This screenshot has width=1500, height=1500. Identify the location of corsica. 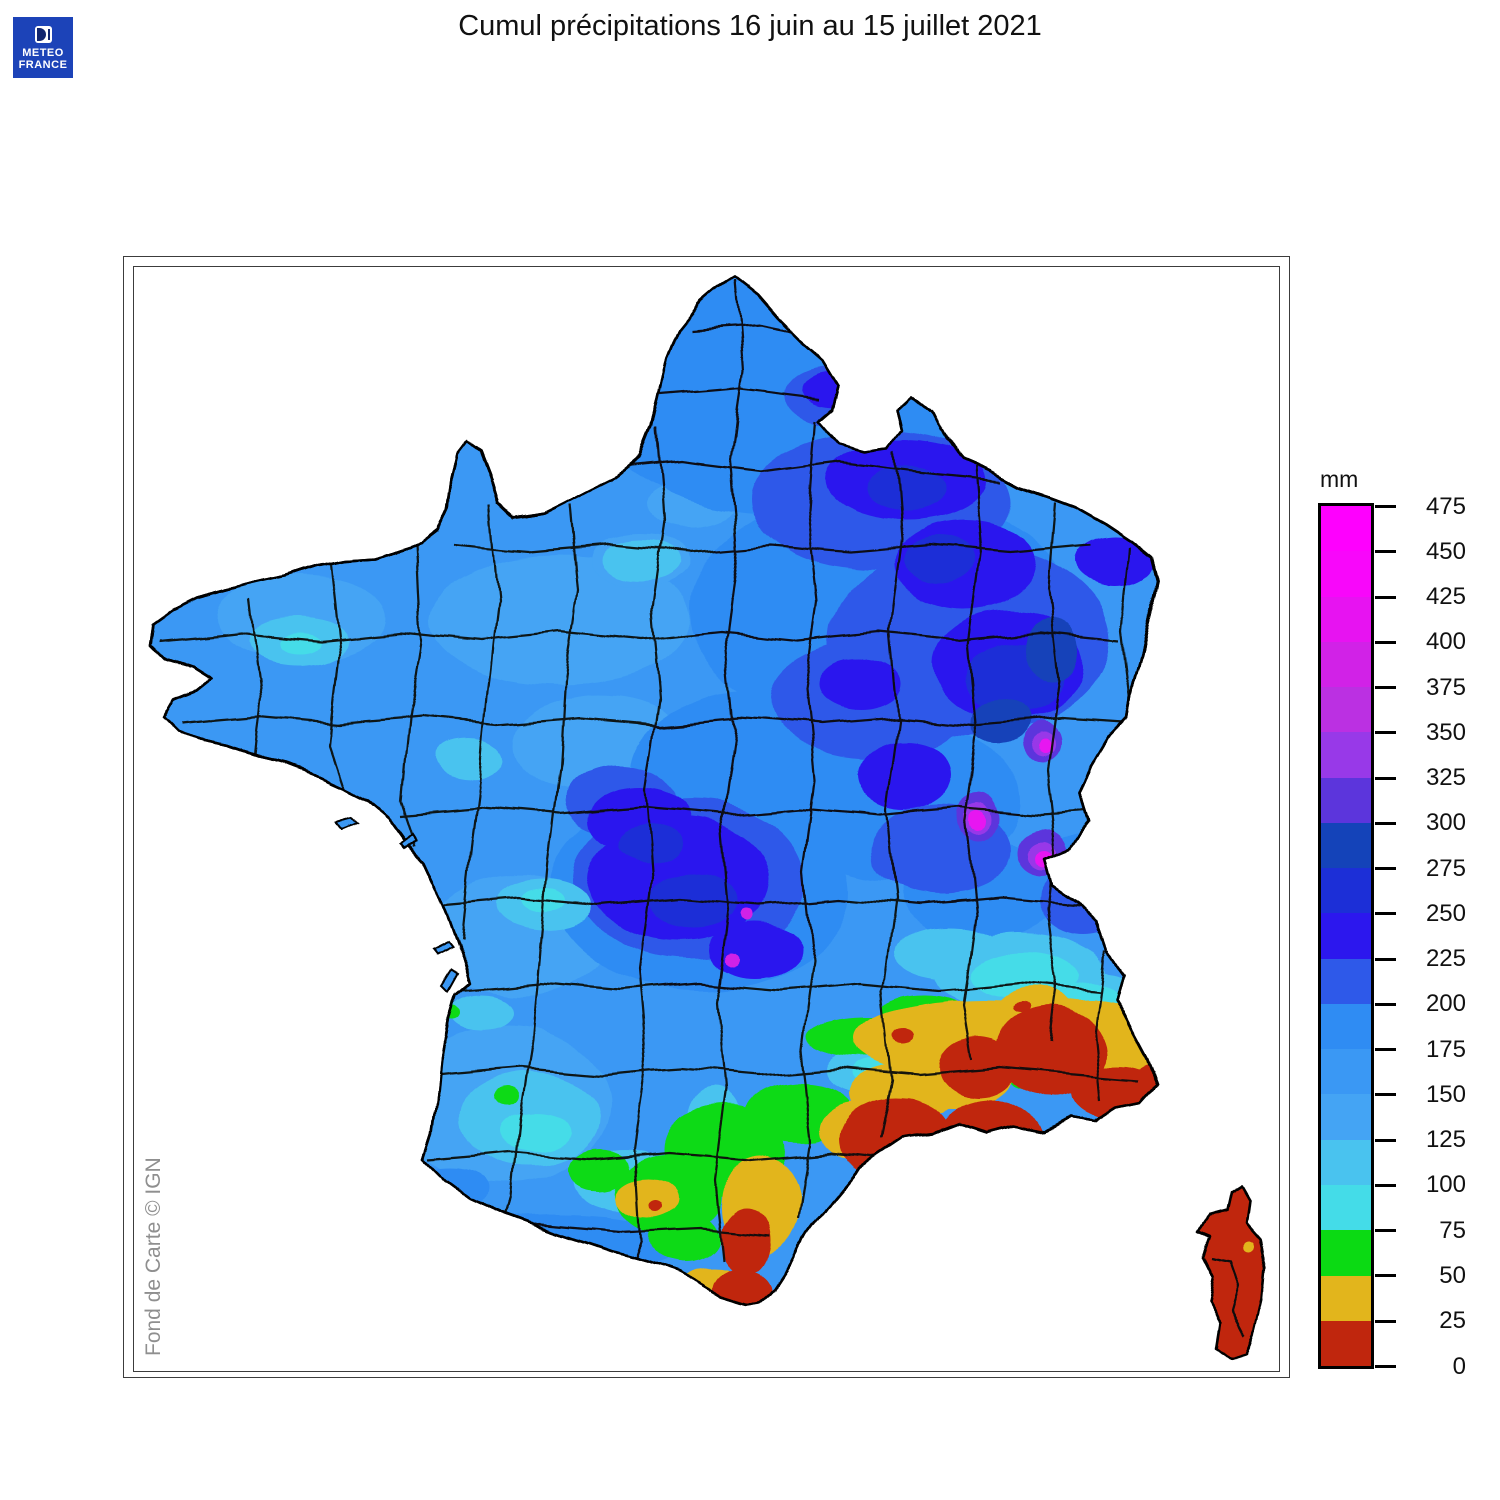
(1233, 1271).